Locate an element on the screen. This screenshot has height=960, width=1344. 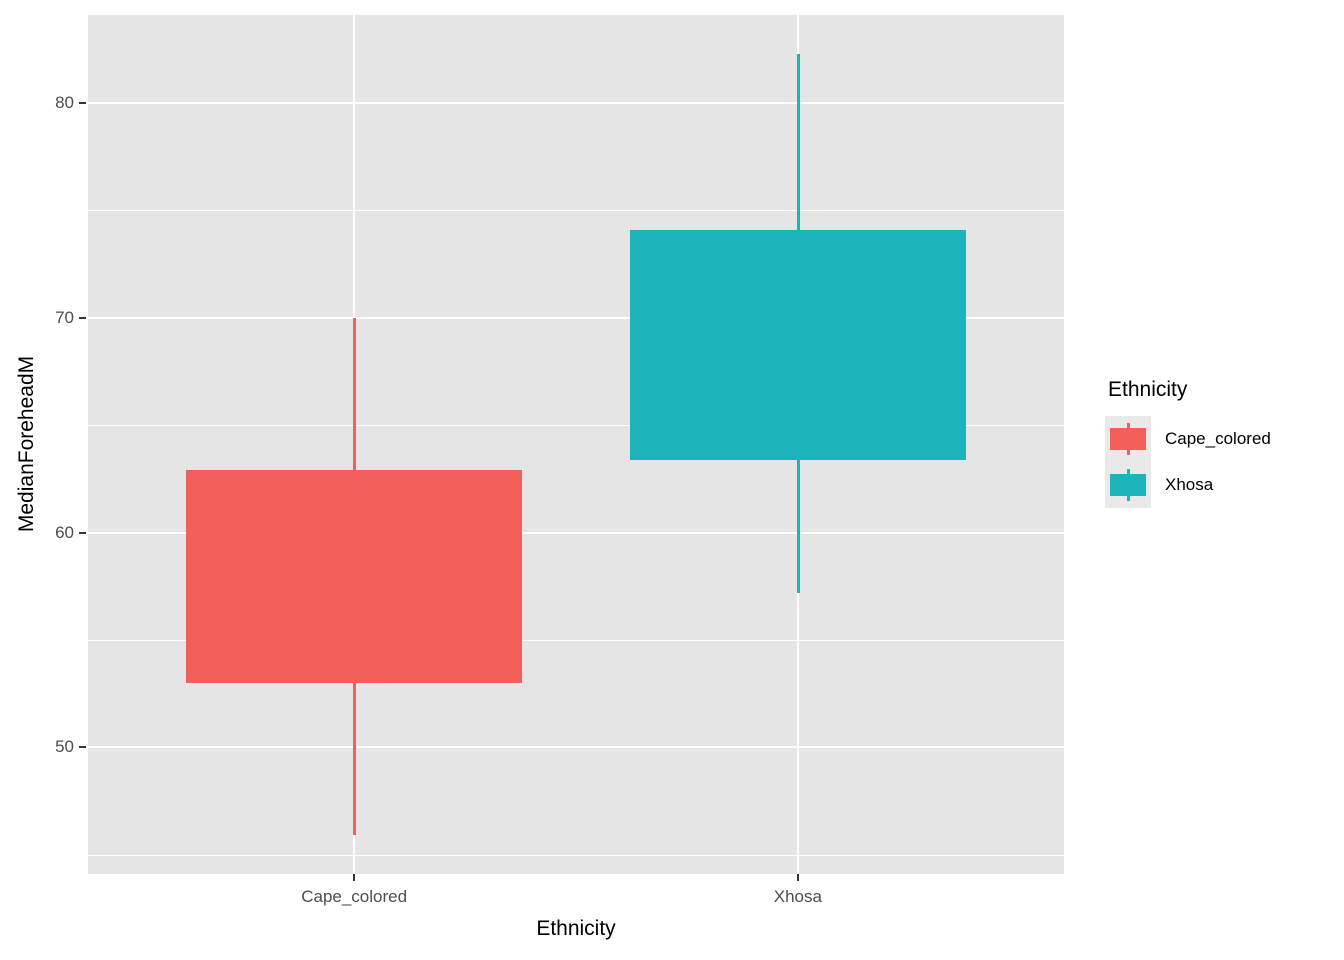
legend-row: Xhosa is located at coordinates (1188, 485).